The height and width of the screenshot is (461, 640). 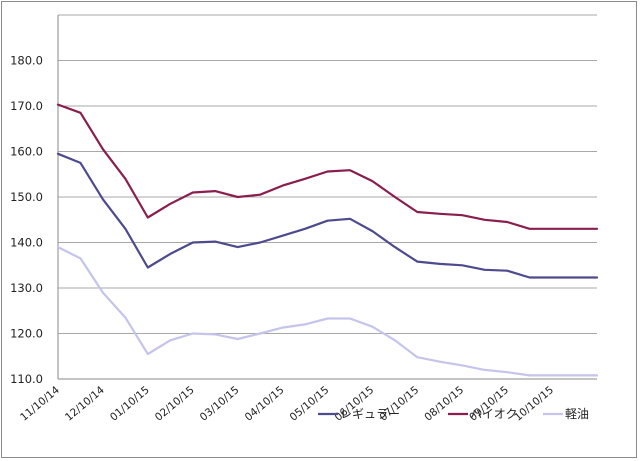 What do you see at coordinates (534, 404) in the screenshot?
I see `x-tick-label-11: 10/10/15` at bounding box center [534, 404].